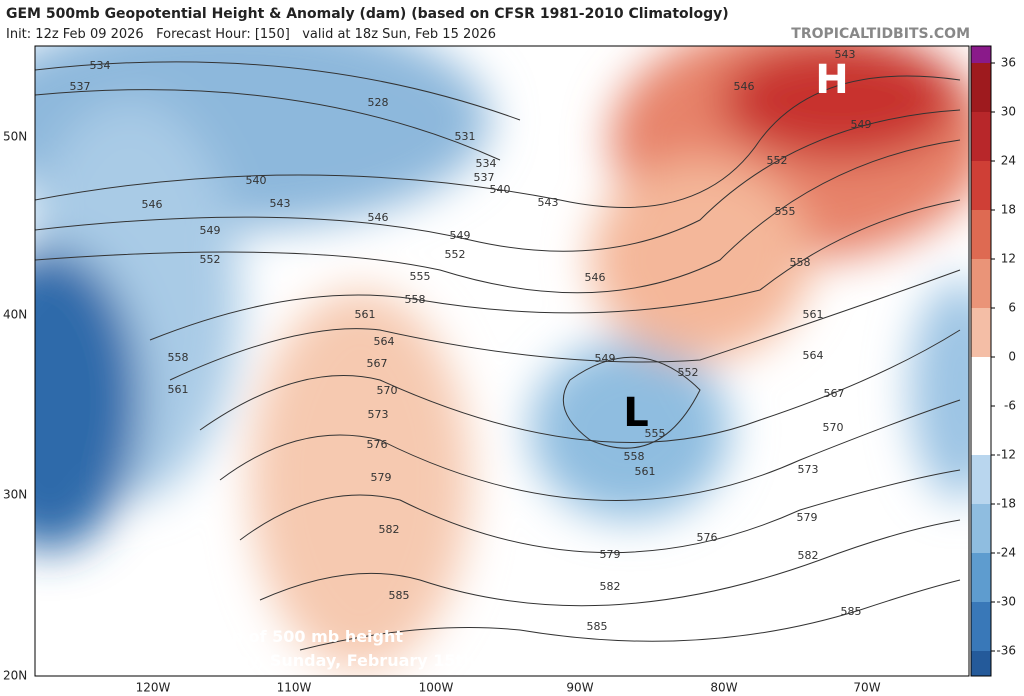 The width and height of the screenshot is (1024, 696). I want to click on lat-label: 40N, so click(15, 315).